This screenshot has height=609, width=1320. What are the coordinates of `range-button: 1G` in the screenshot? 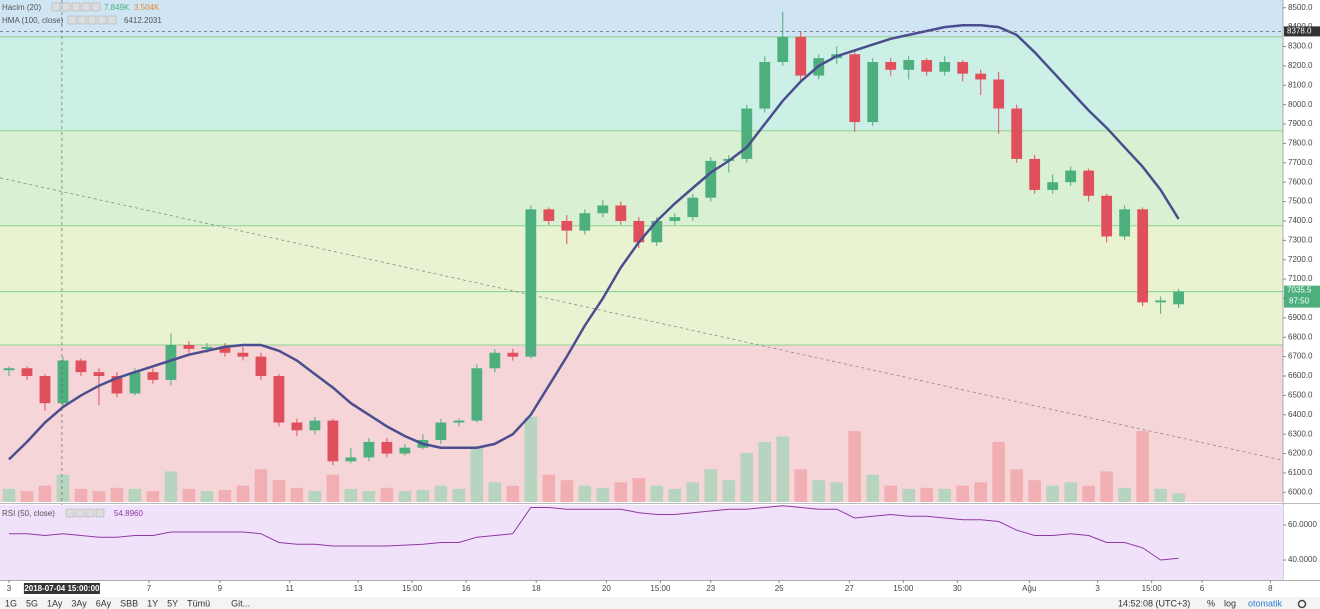 It's located at (11, 603).